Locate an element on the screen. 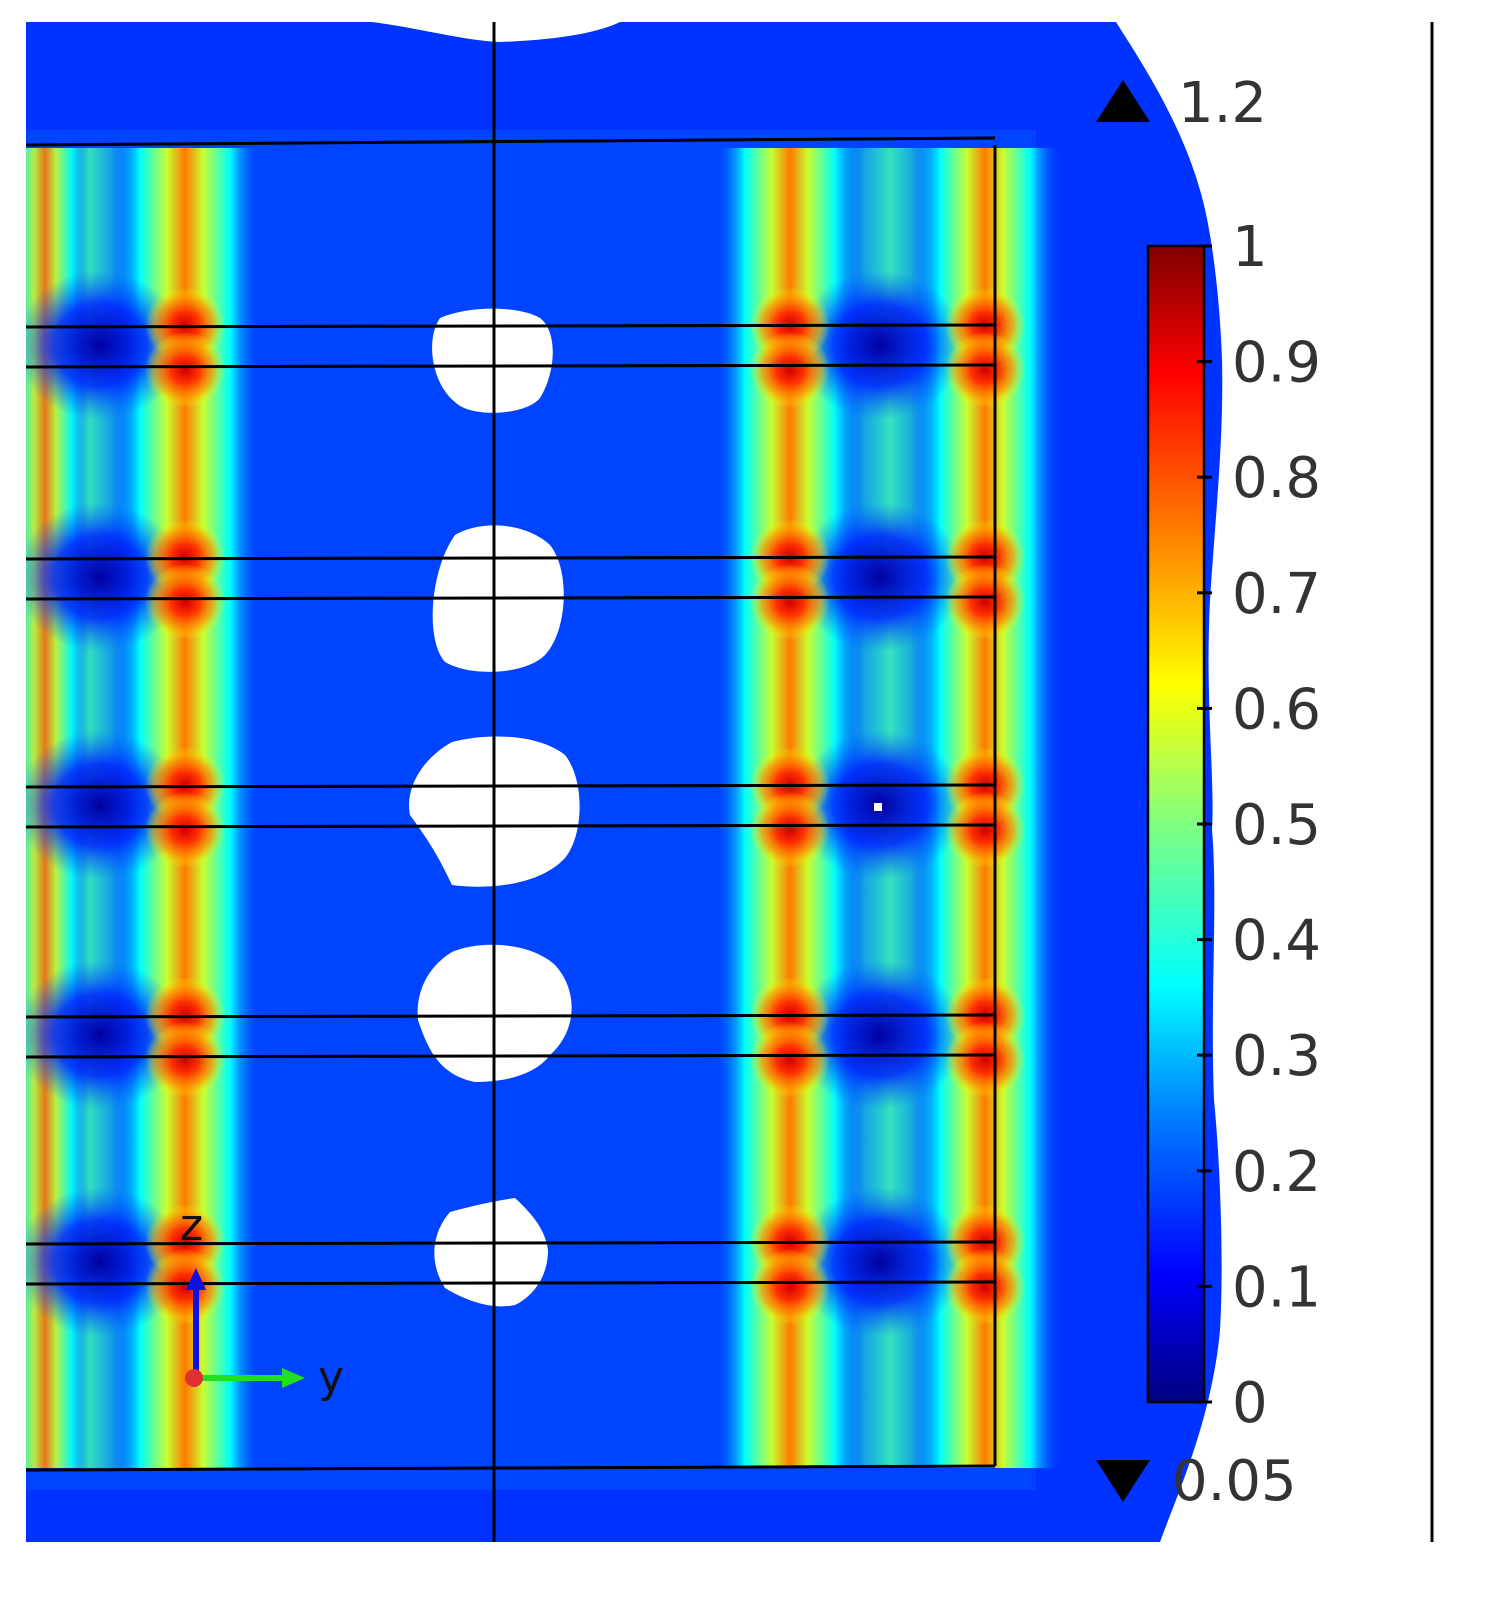 The image size is (1486, 1609). colorbar: 1.2 0.05 1 0.9 0.8 0.7 0.6 0.5 0.4 0.3 0.2 0.1 0 is located at coordinates (1208, 792).